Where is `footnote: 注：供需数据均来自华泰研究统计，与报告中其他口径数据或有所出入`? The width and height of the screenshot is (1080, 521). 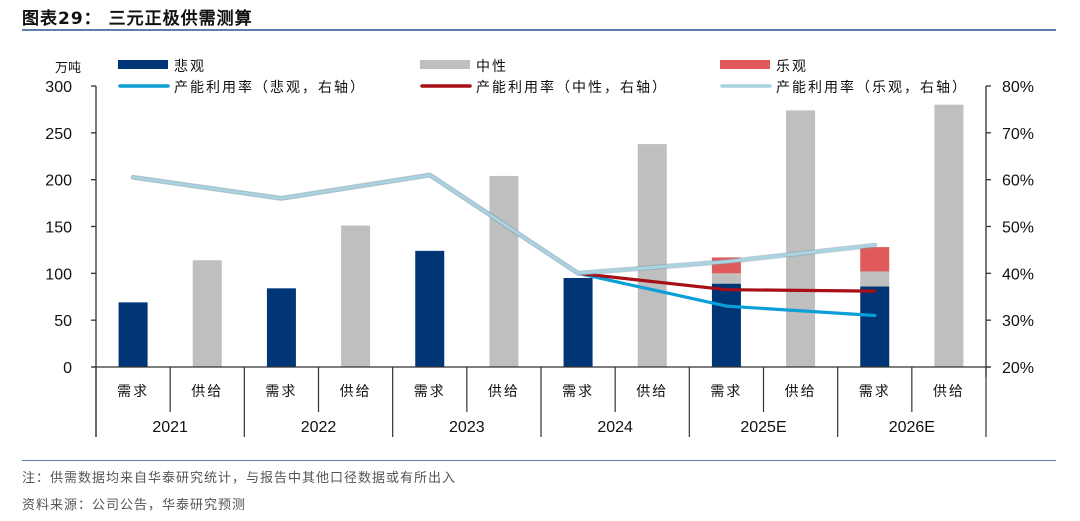
footnote: 注：供需数据均来自华泰研究统计，与报告中其他口径数据或有所出入 is located at coordinates (239, 478).